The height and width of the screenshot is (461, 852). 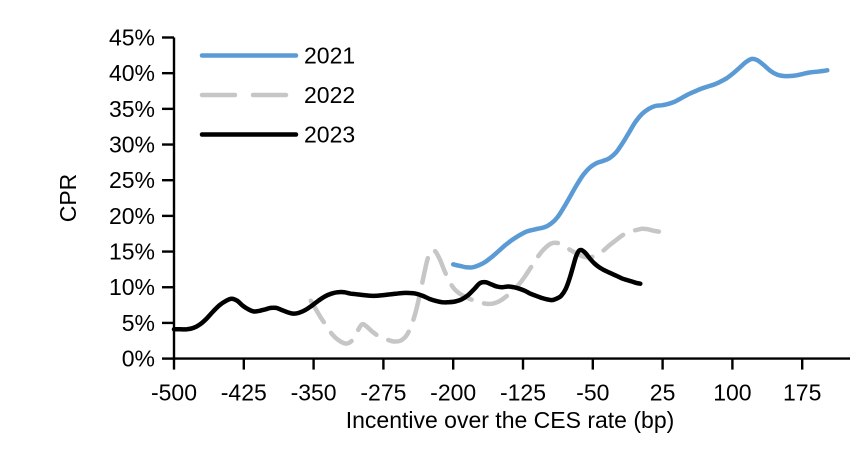 What do you see at coordinates (314, 393) in the screenshot?
I see `x-tick-label: -350` at bounding box center [314, 393].